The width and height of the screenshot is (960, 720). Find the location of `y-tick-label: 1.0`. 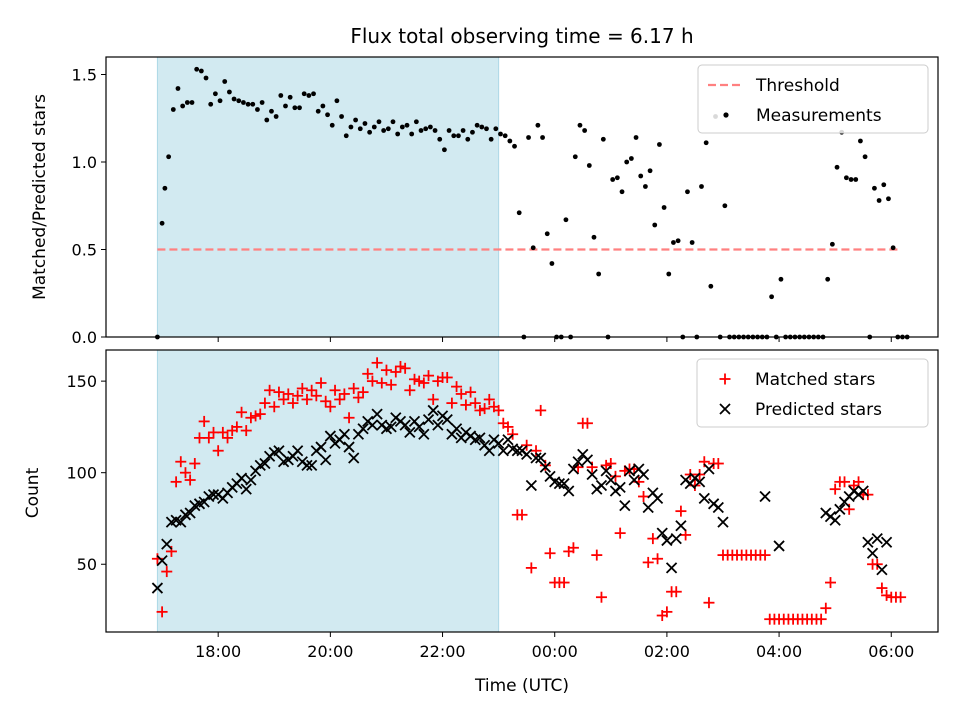

y-tick-label: 1.0 is located at coordinates (84, 162).